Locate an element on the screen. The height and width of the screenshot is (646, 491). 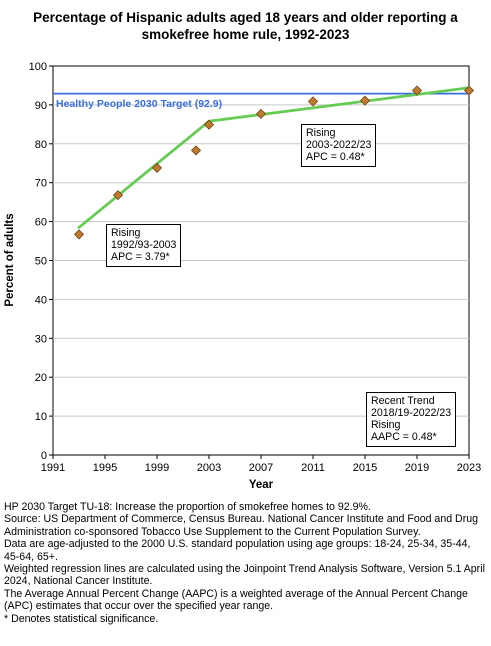
x-tick-label: 1999 is located at coordinates (157, 468).